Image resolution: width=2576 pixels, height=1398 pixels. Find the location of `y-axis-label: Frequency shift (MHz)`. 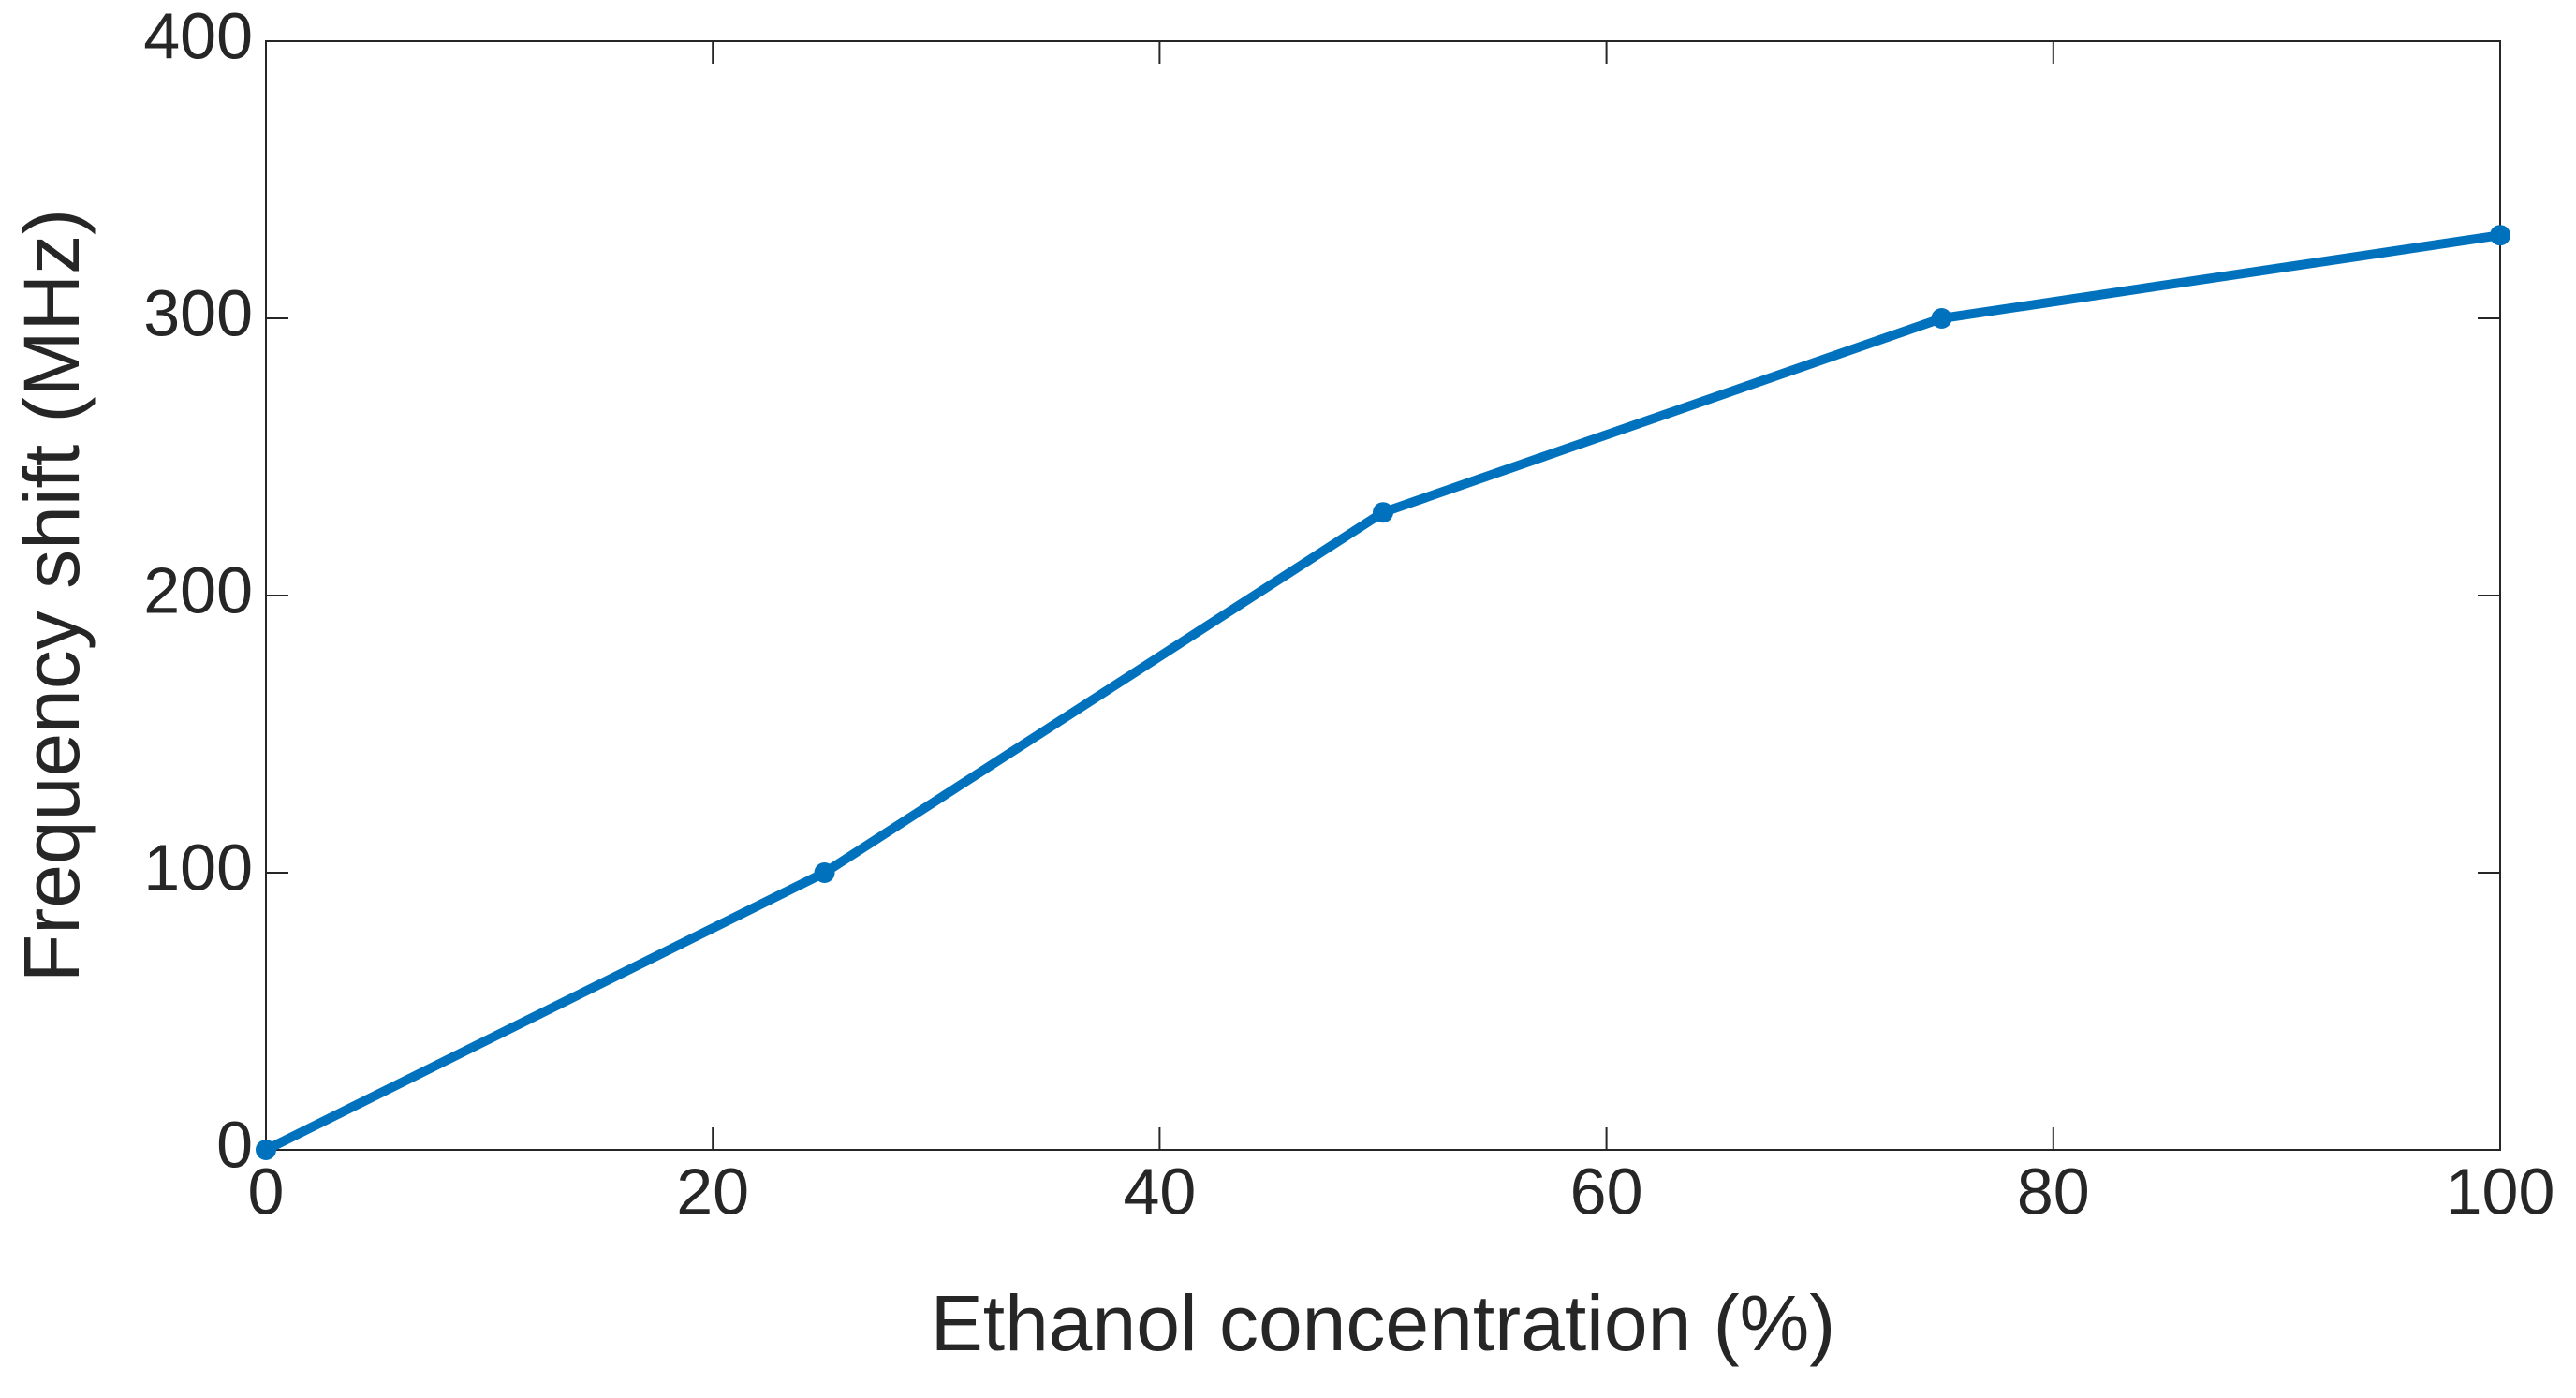

y-axis-label: Frequency shift (MHz) is located at coordinates (51, 595).